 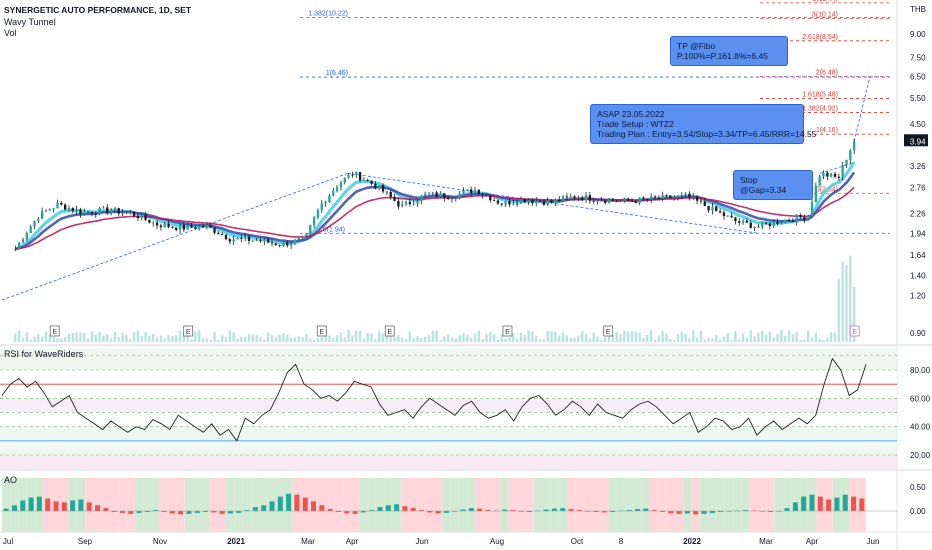 What do you see at coordinates (448, 359) in the screenshot?
I see `rsi-zone-band` at bounding box center [448, 359].